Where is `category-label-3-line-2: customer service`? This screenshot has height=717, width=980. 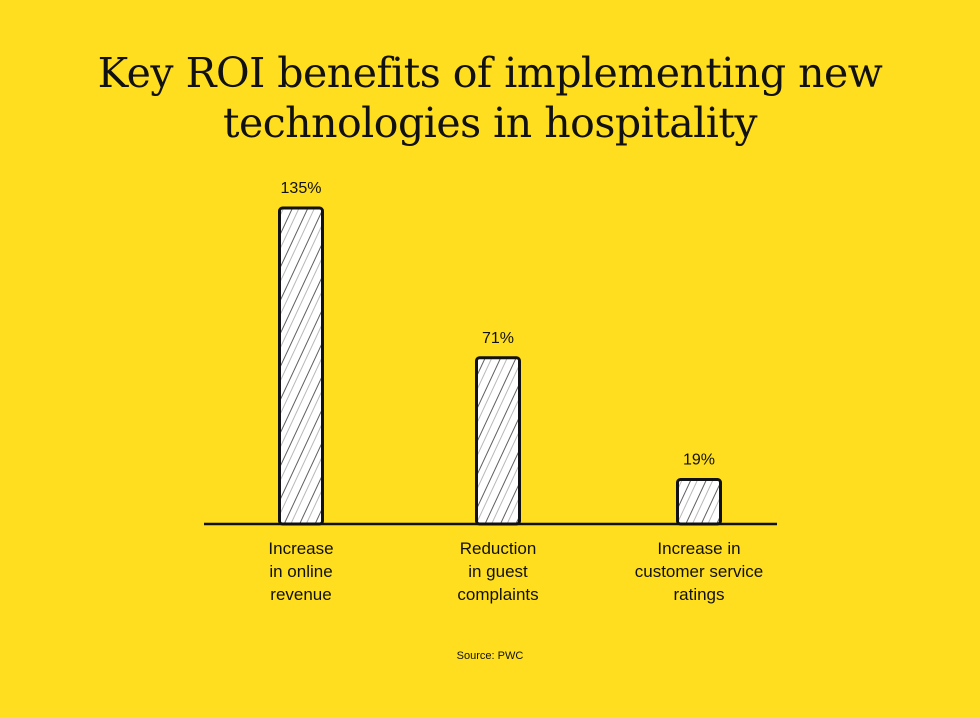 category-label-3-line-2: customer service is located at coordinates (699, 571).